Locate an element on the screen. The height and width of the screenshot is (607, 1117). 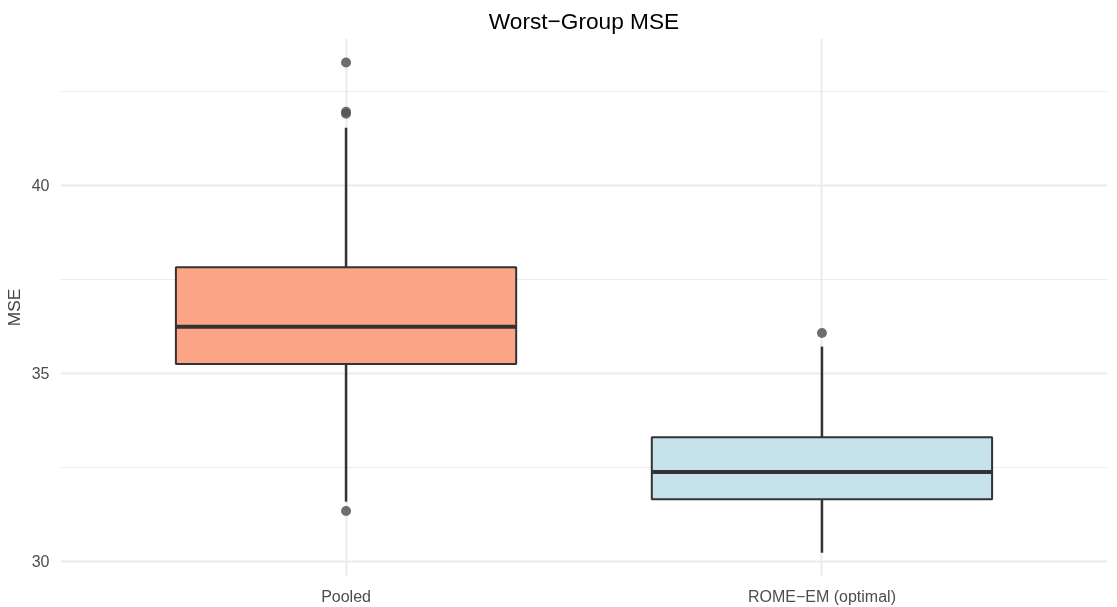
y-tick-label: 30 is located at coordinates (40, 562).